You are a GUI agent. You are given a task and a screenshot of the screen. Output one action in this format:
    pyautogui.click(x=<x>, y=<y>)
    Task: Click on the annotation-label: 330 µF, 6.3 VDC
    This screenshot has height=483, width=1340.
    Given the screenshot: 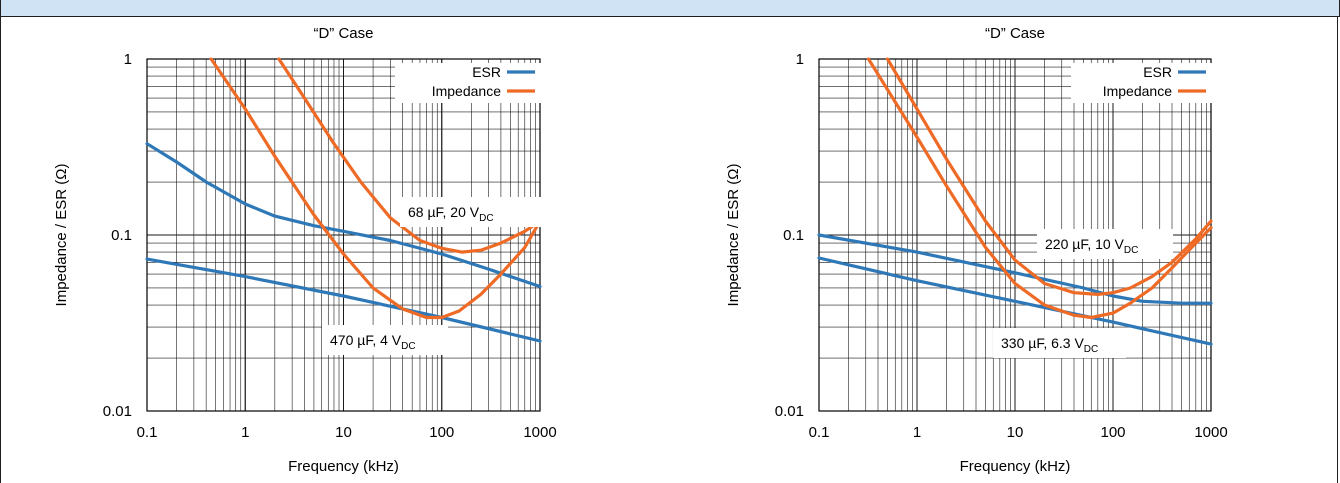 What is the action you would take?
    pyautogui.click(x=1049, y=345)
    